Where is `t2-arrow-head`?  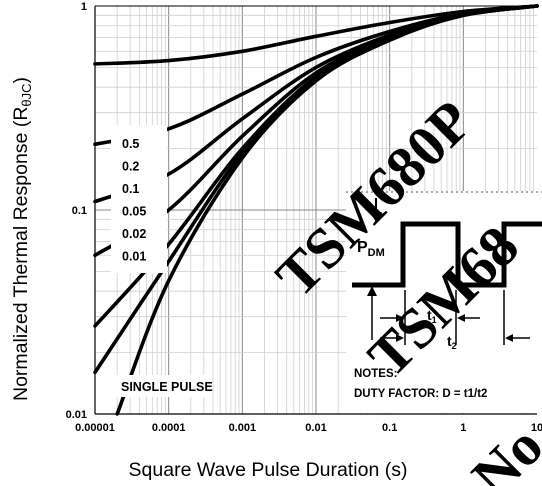 t2-arrow-head is located at coordinates (400, 338).